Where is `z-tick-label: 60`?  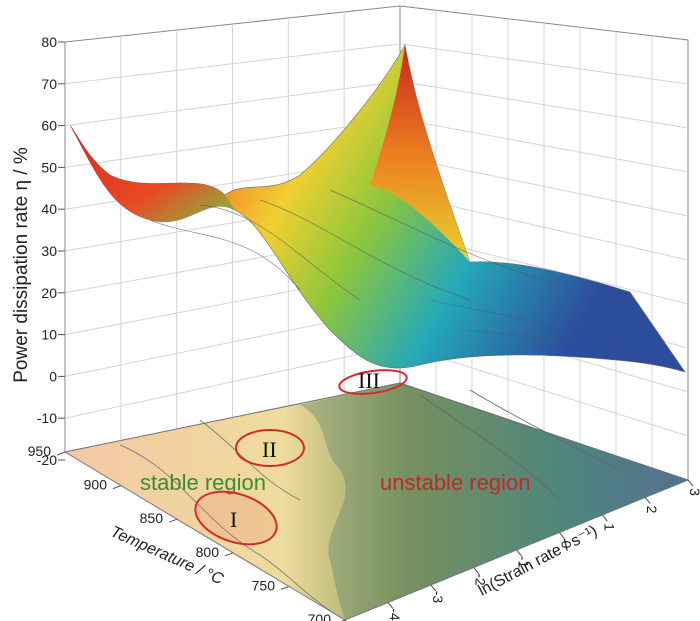 z-tick-label: 60 is located at coordinates (49, 126).